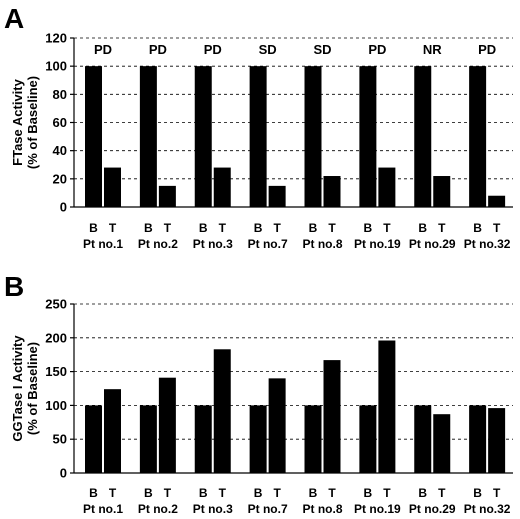  Describe the element at coordinates (17, 121) in the screenshot. I see `y-axis-label: FTase Activity` at that location.